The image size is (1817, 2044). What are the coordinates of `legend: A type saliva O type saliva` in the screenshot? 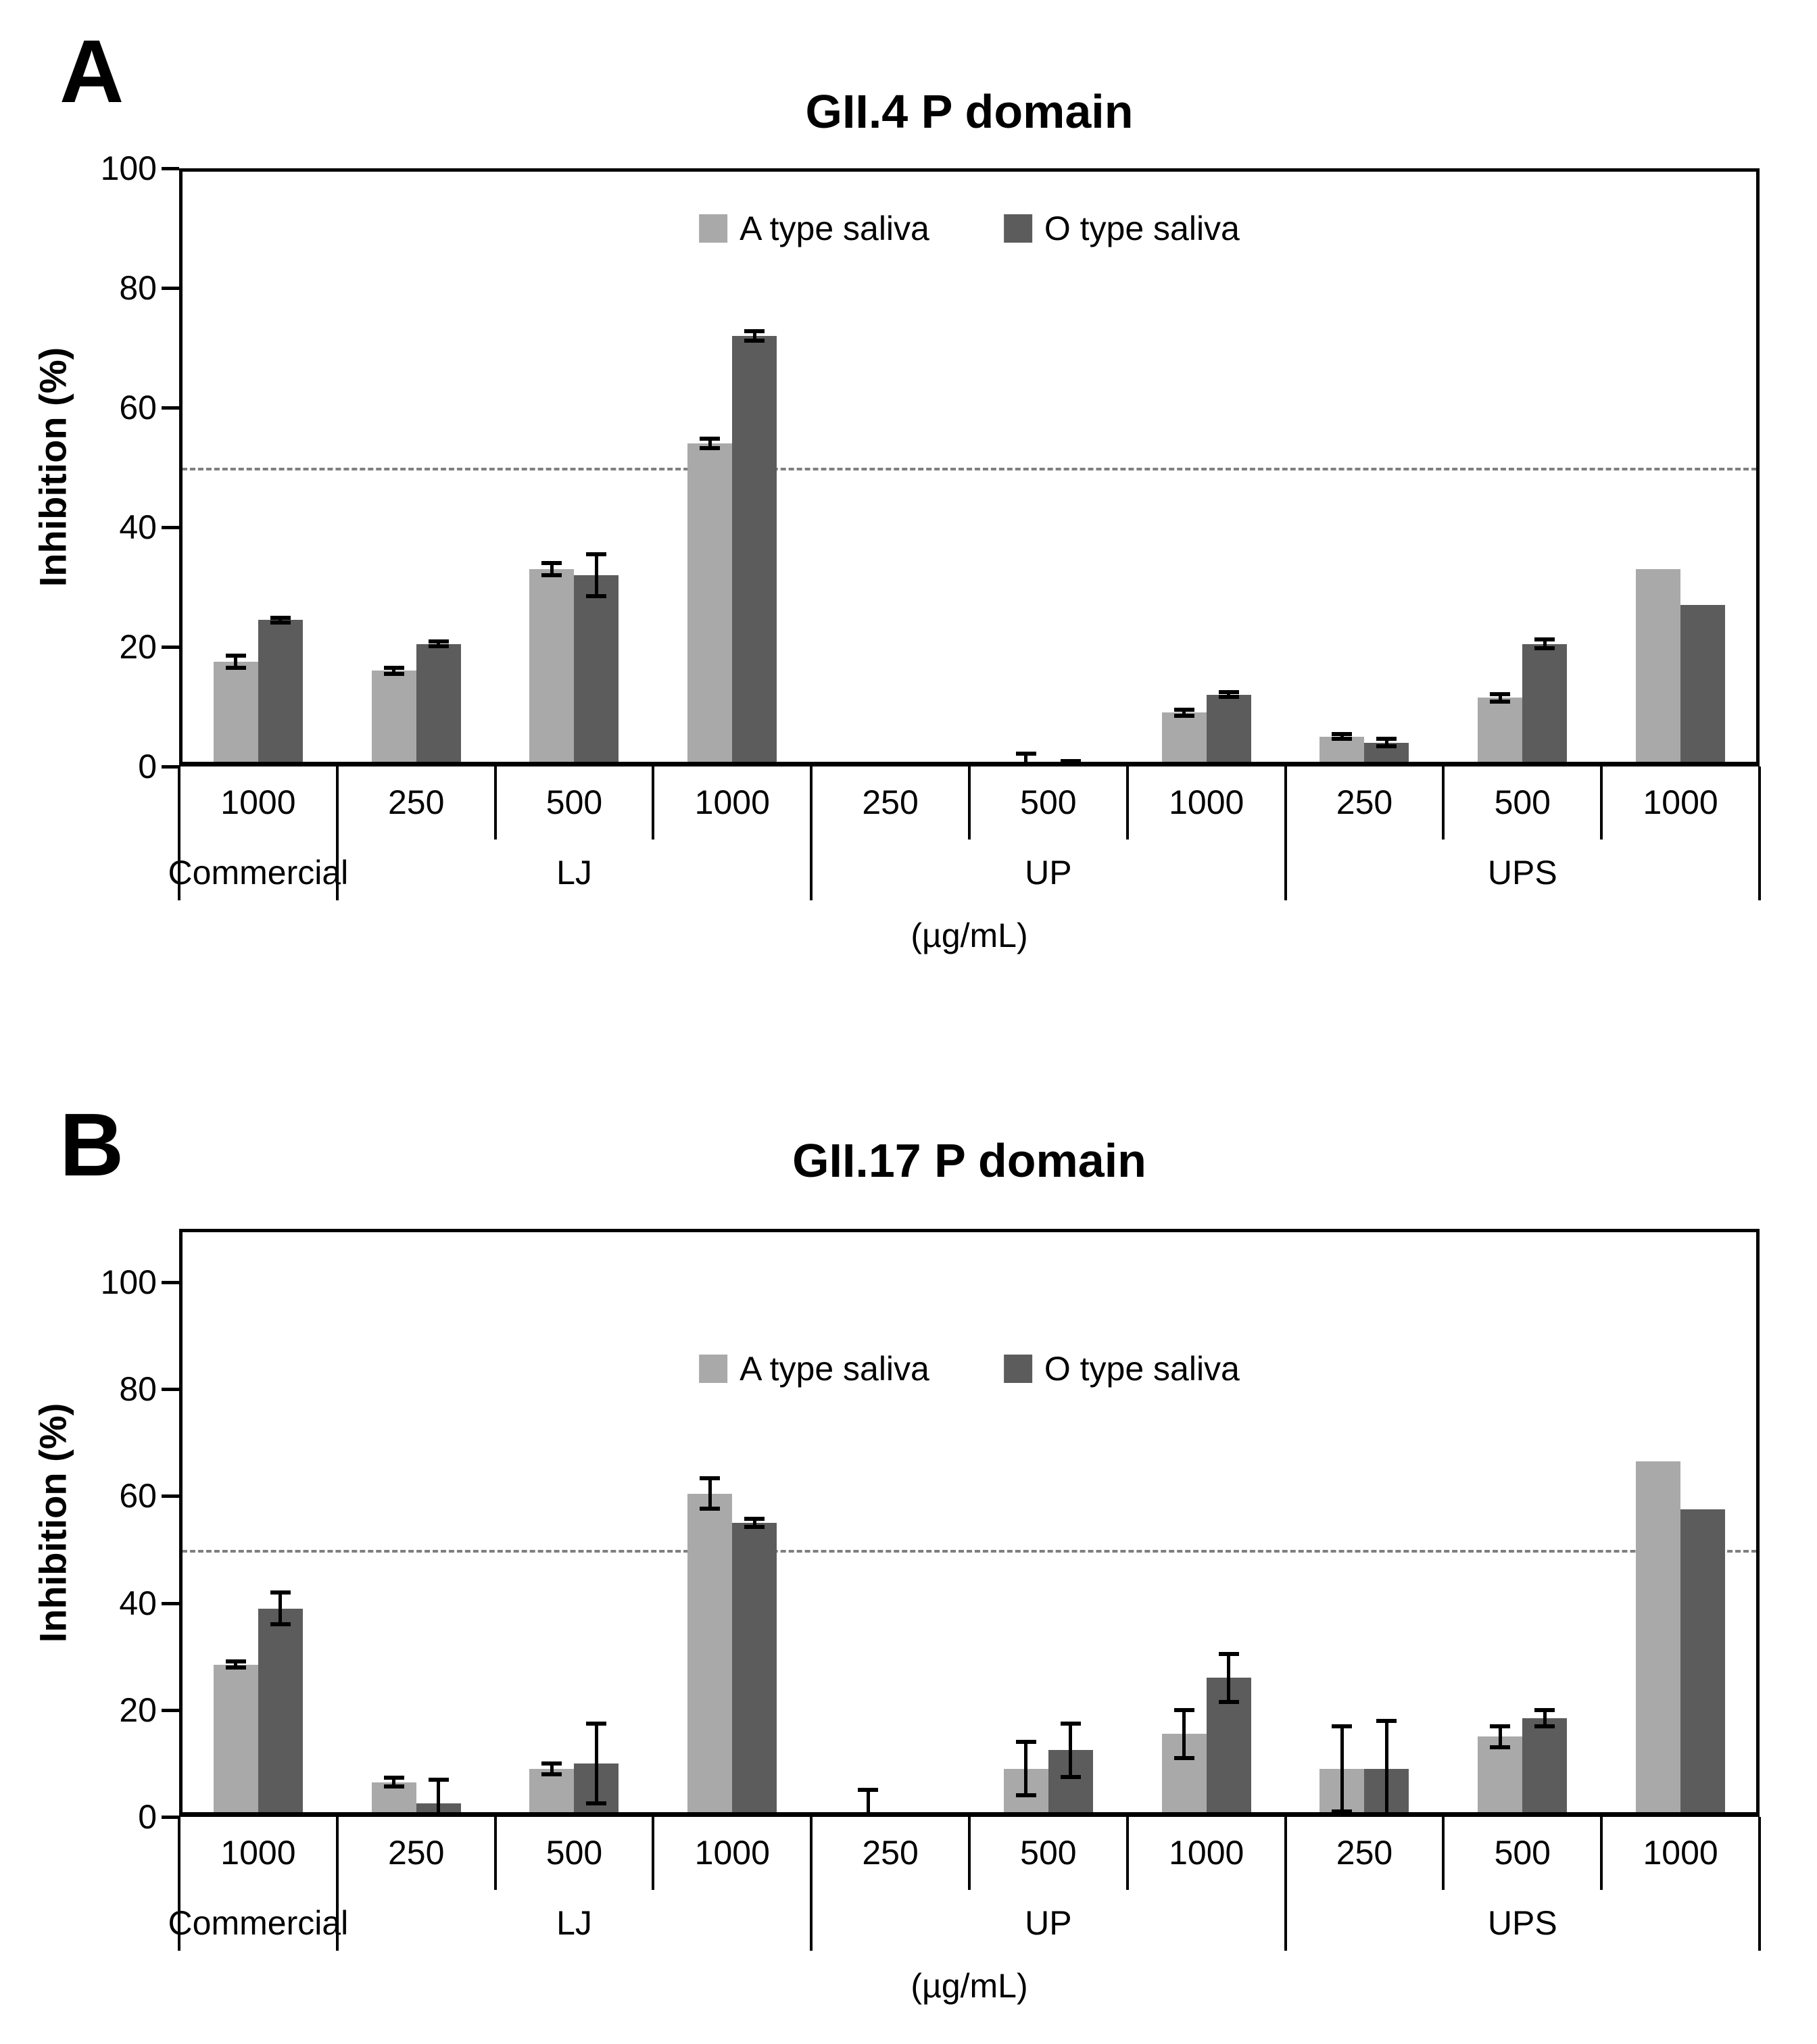 It's located at (969, 228).